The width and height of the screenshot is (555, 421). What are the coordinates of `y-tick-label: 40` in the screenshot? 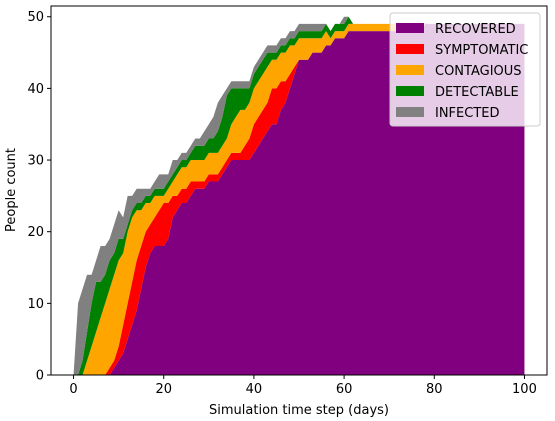 It's located at (35, 89).